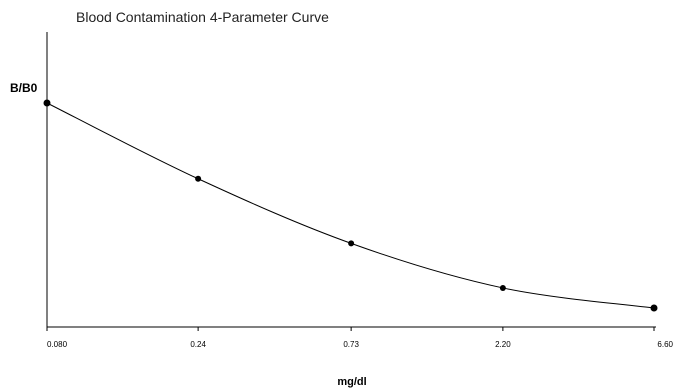 The height and width of the screenshot is (392, 673). What do you see at coordinates (351, 344) in the screenshot?
I see `x-tick-label: 0.73` at bounding box center [351, 344].